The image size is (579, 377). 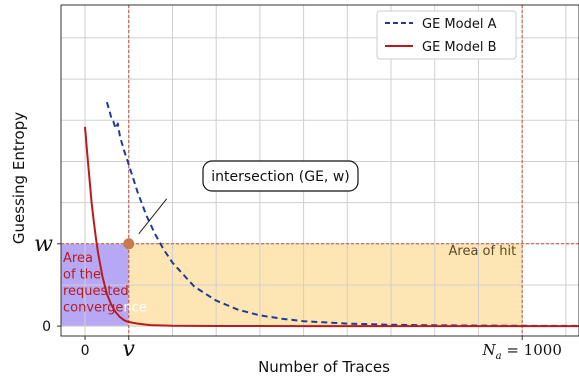 What do you see at coordinates (459, 47) in the screenshot?
I see `legend-label: GE Model B` at bounding box center [459, 47].